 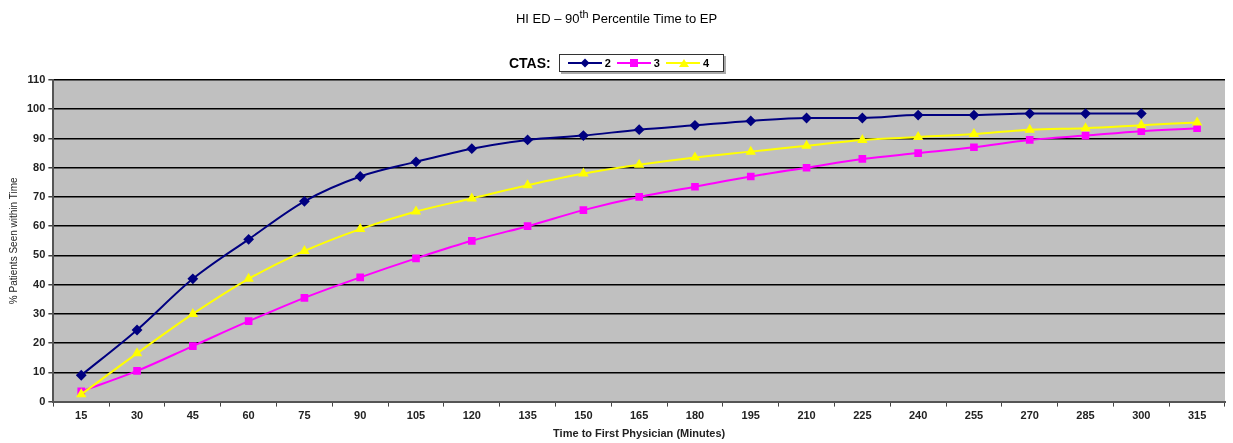 I want to click on legend-label: 4, so click(x=706, y=63).